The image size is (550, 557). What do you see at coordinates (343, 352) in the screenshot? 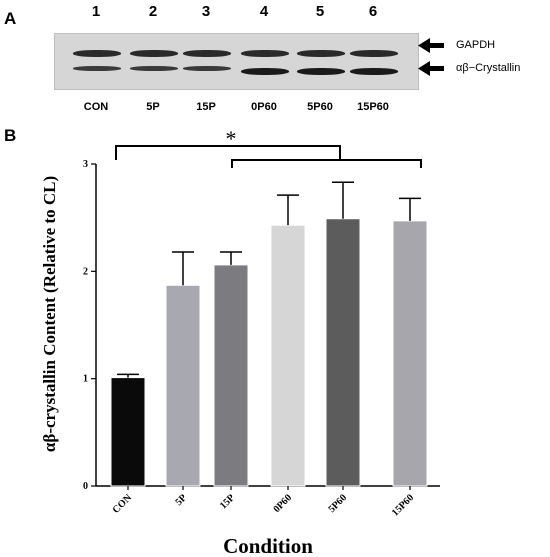
I see `bar-5p60` at bounding box center [343, 352].